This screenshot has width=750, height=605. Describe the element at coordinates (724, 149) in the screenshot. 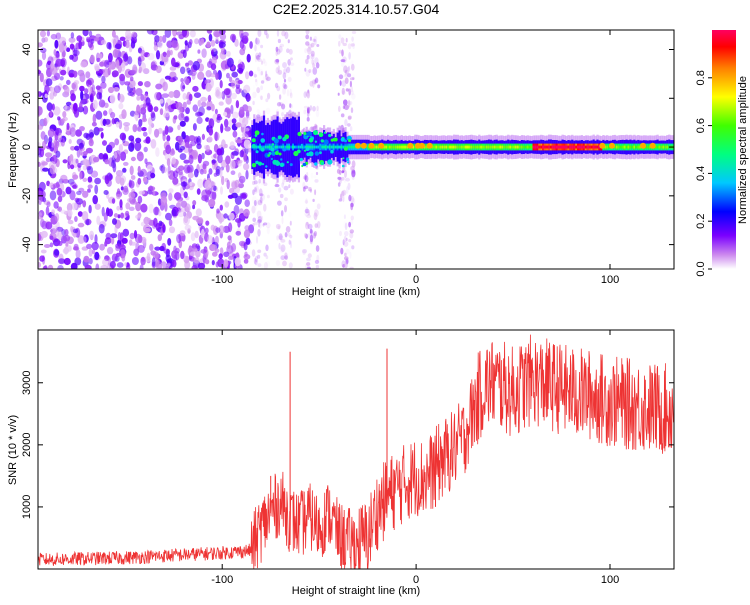

I see `colorbar-gradient` at that location.